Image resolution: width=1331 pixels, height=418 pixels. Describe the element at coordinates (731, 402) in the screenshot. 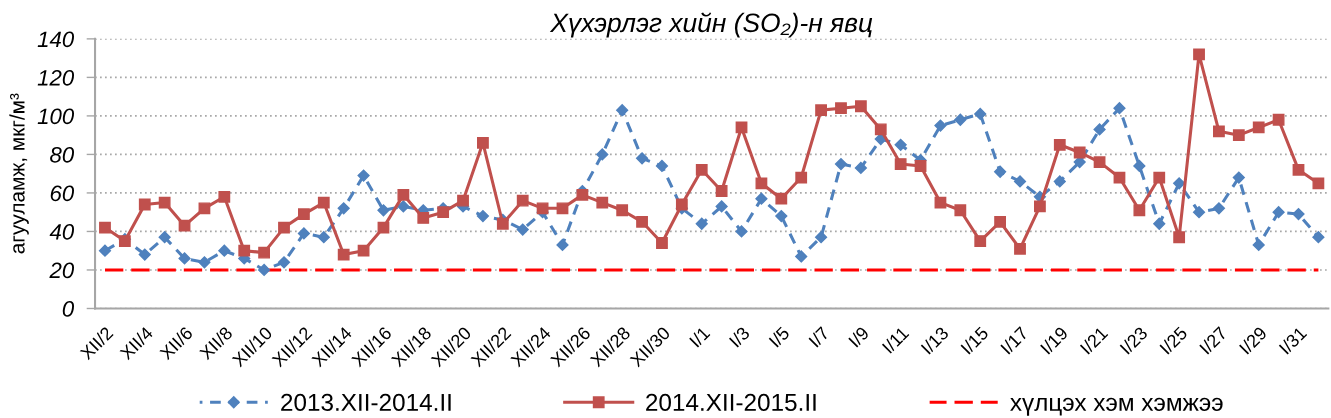

I see `legend-label: 2014.XII-2015.II` at that location.